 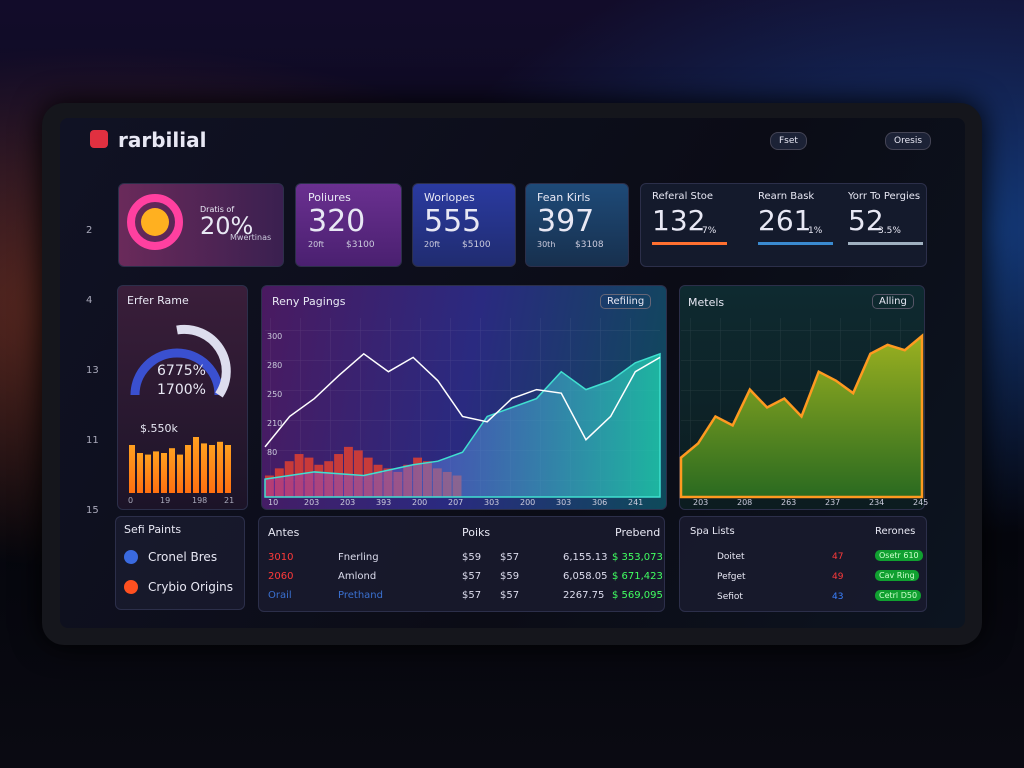 I want to click on table-cell: Fnerling, so click(x=358, y=557).